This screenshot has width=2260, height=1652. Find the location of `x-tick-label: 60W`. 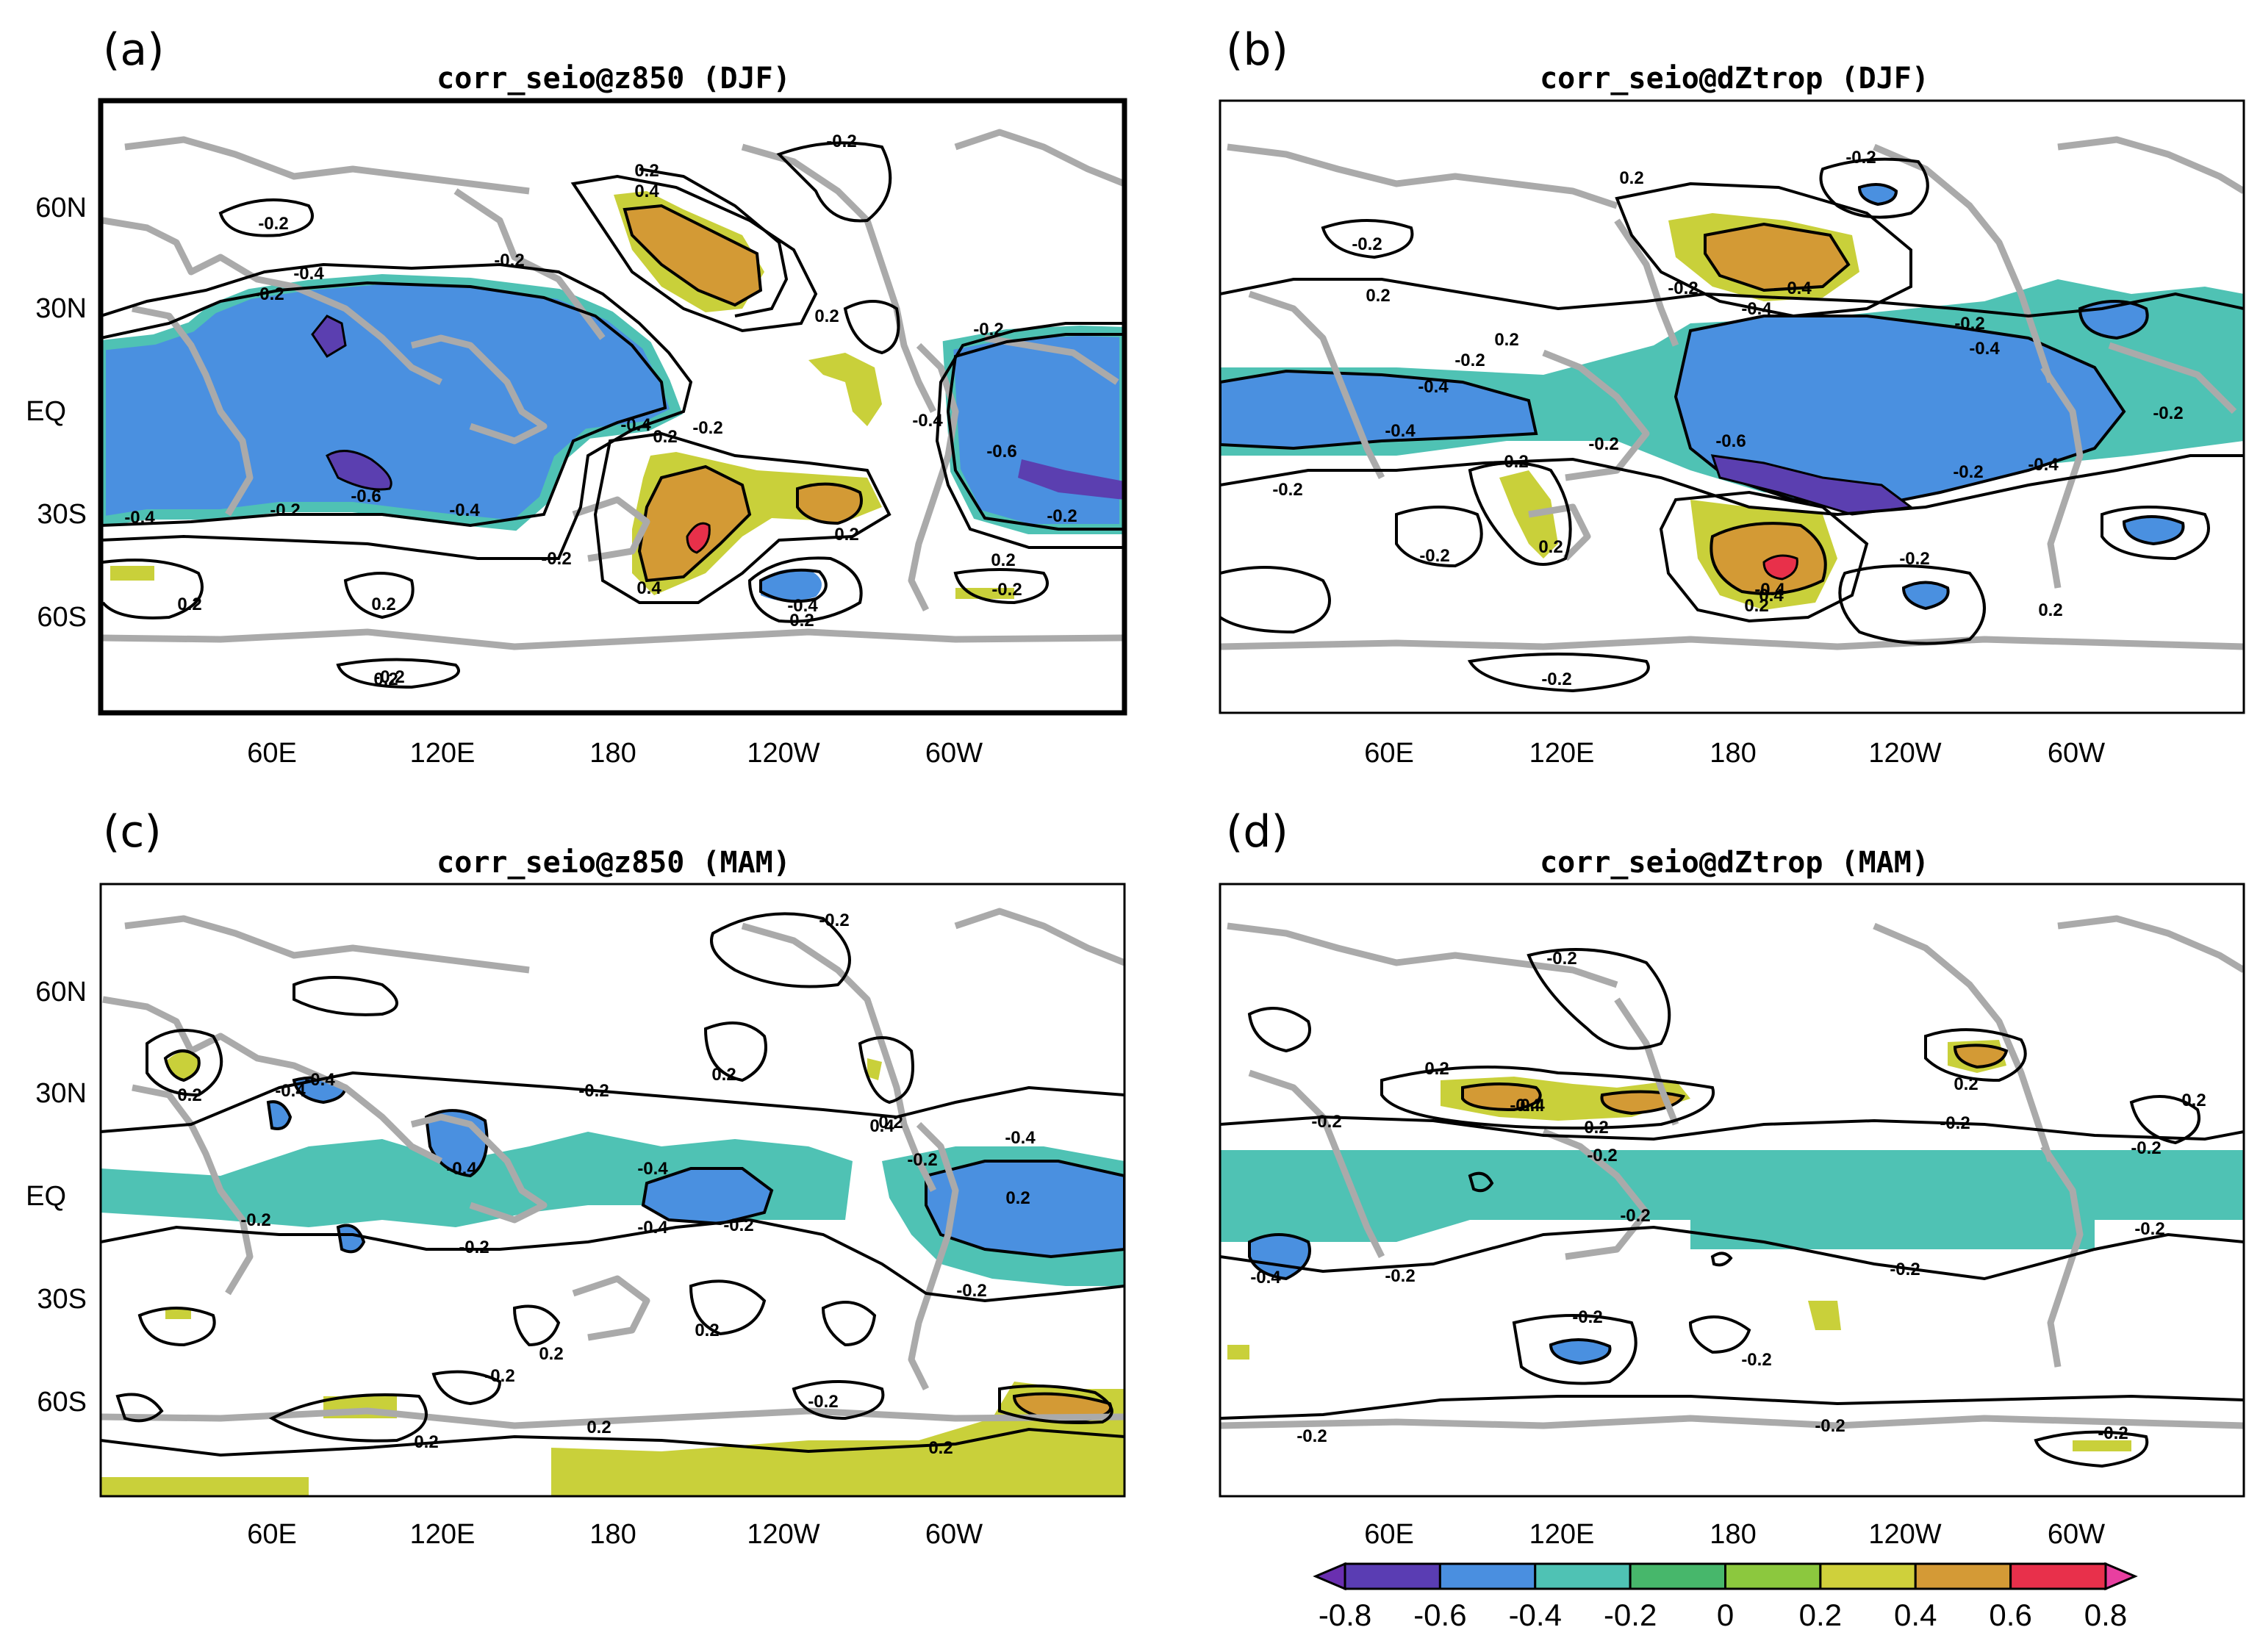

x-tick-label: 60W is located at coordinates (954, 1534).